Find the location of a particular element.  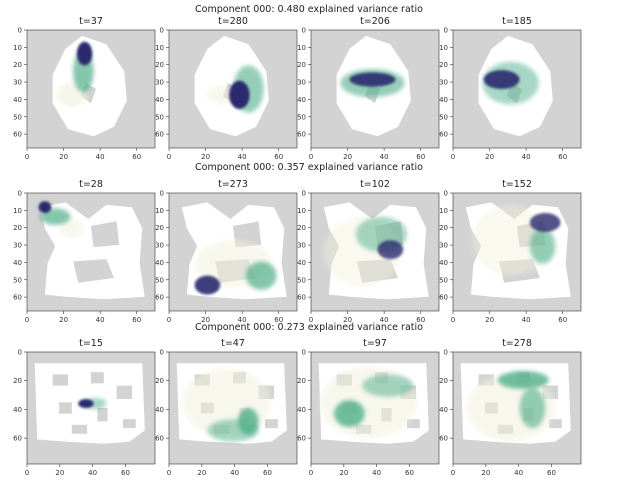

heatmap-panel: t=278 0 20 40 60 0 20 40 60 is located at coordinates (510, 407).